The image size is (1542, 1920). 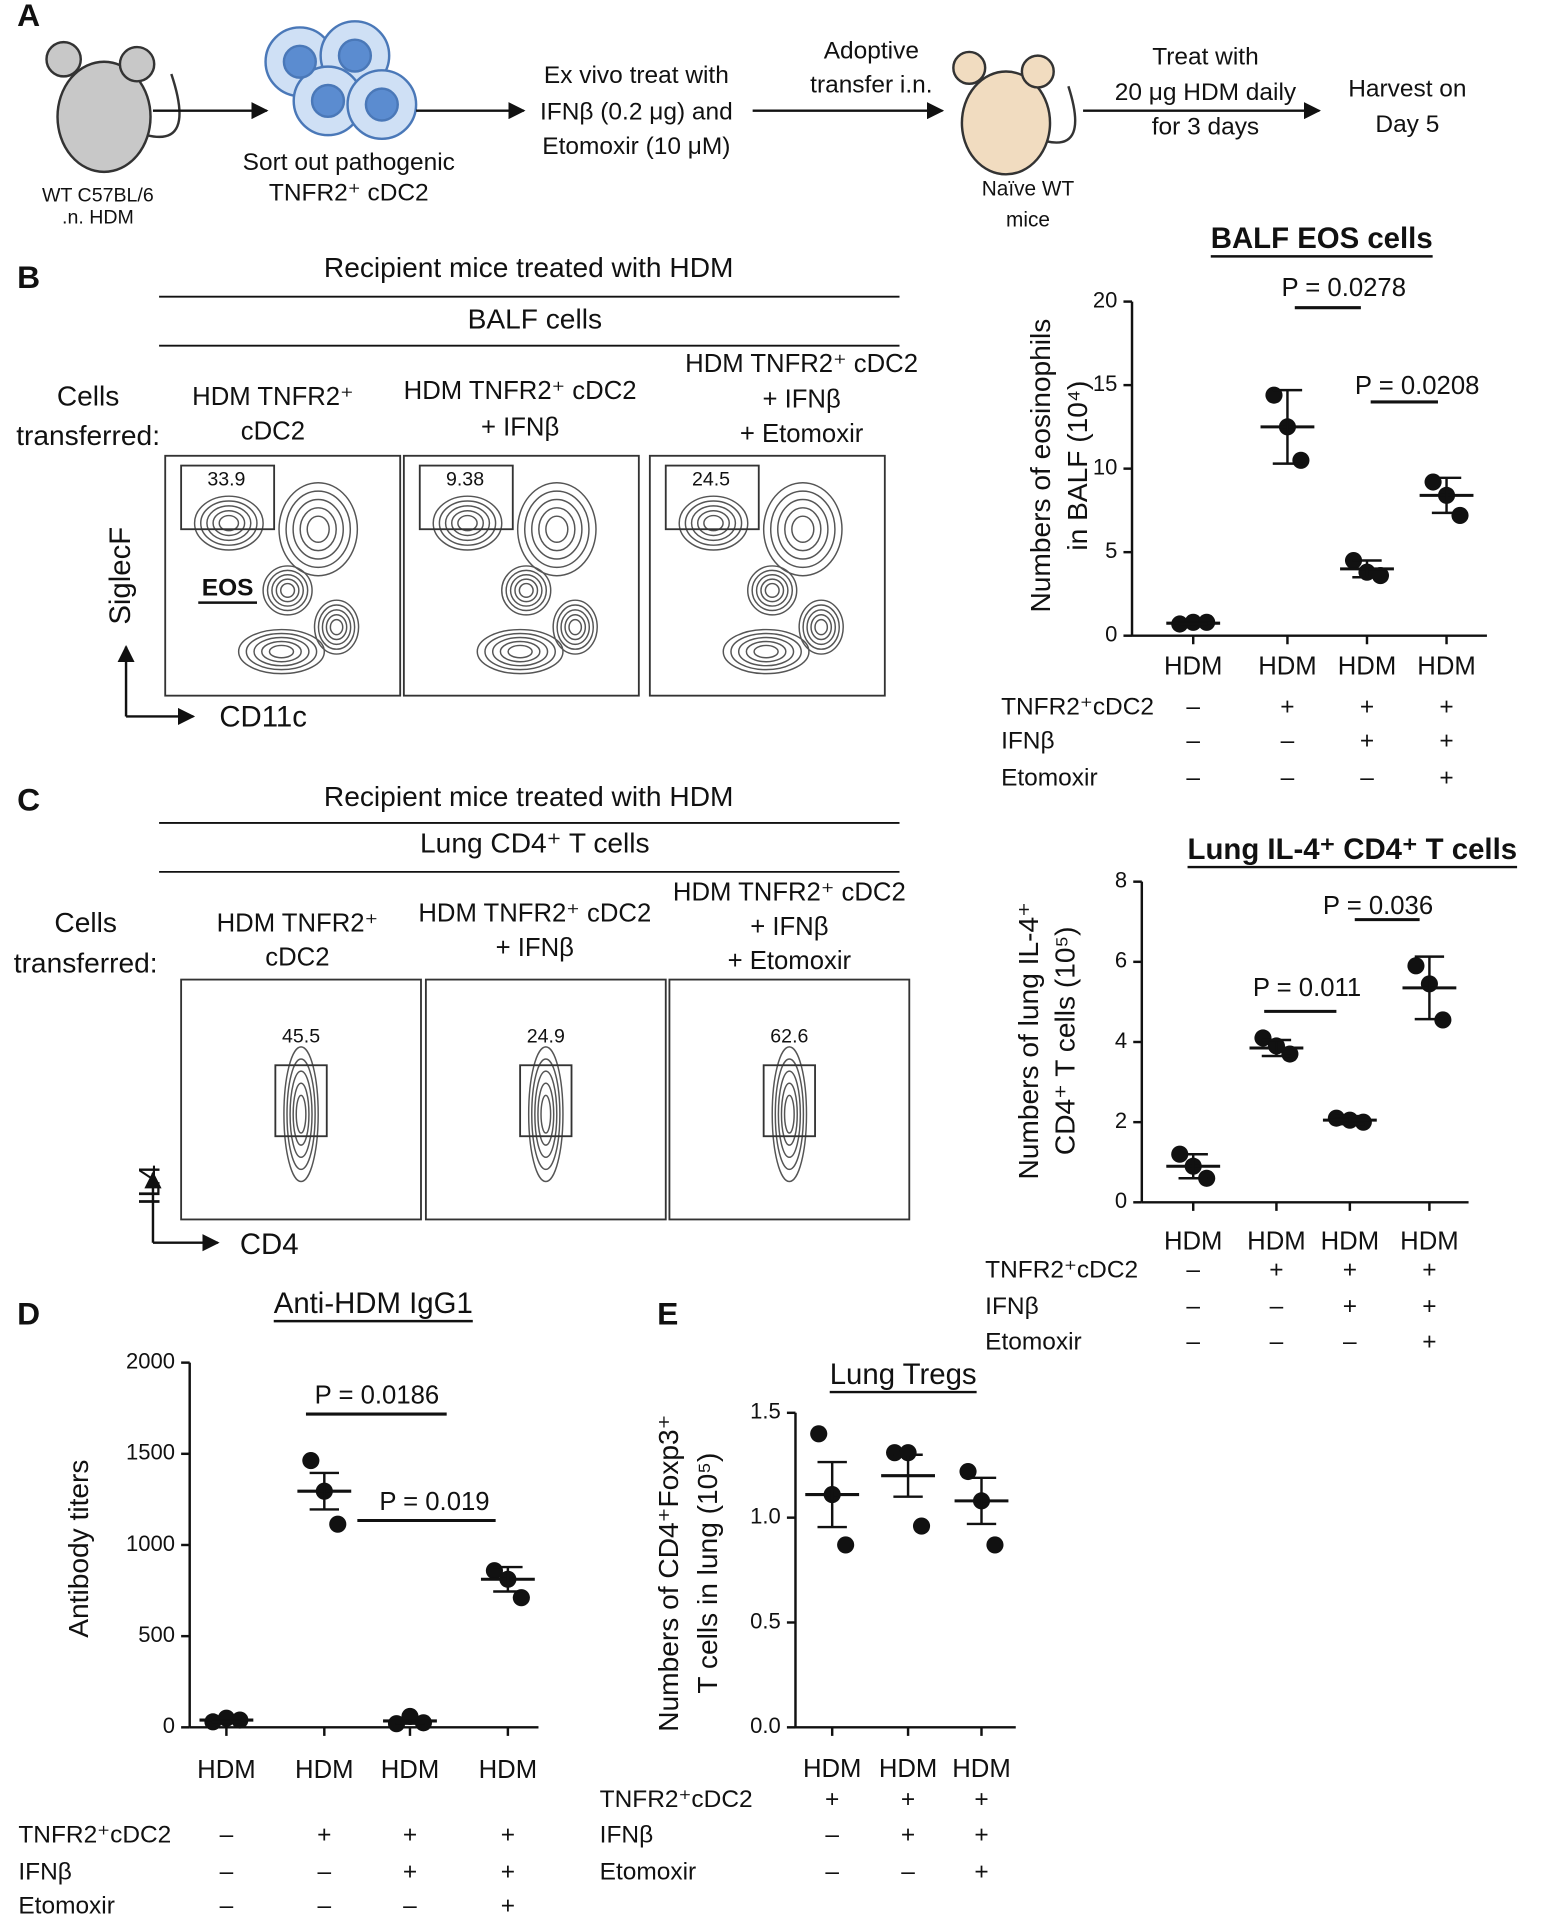 What do you see at coordinates (269, 1244) in the screenshot?
I see `flow-axis-label: CD4` at bounding box center [269, 1244].